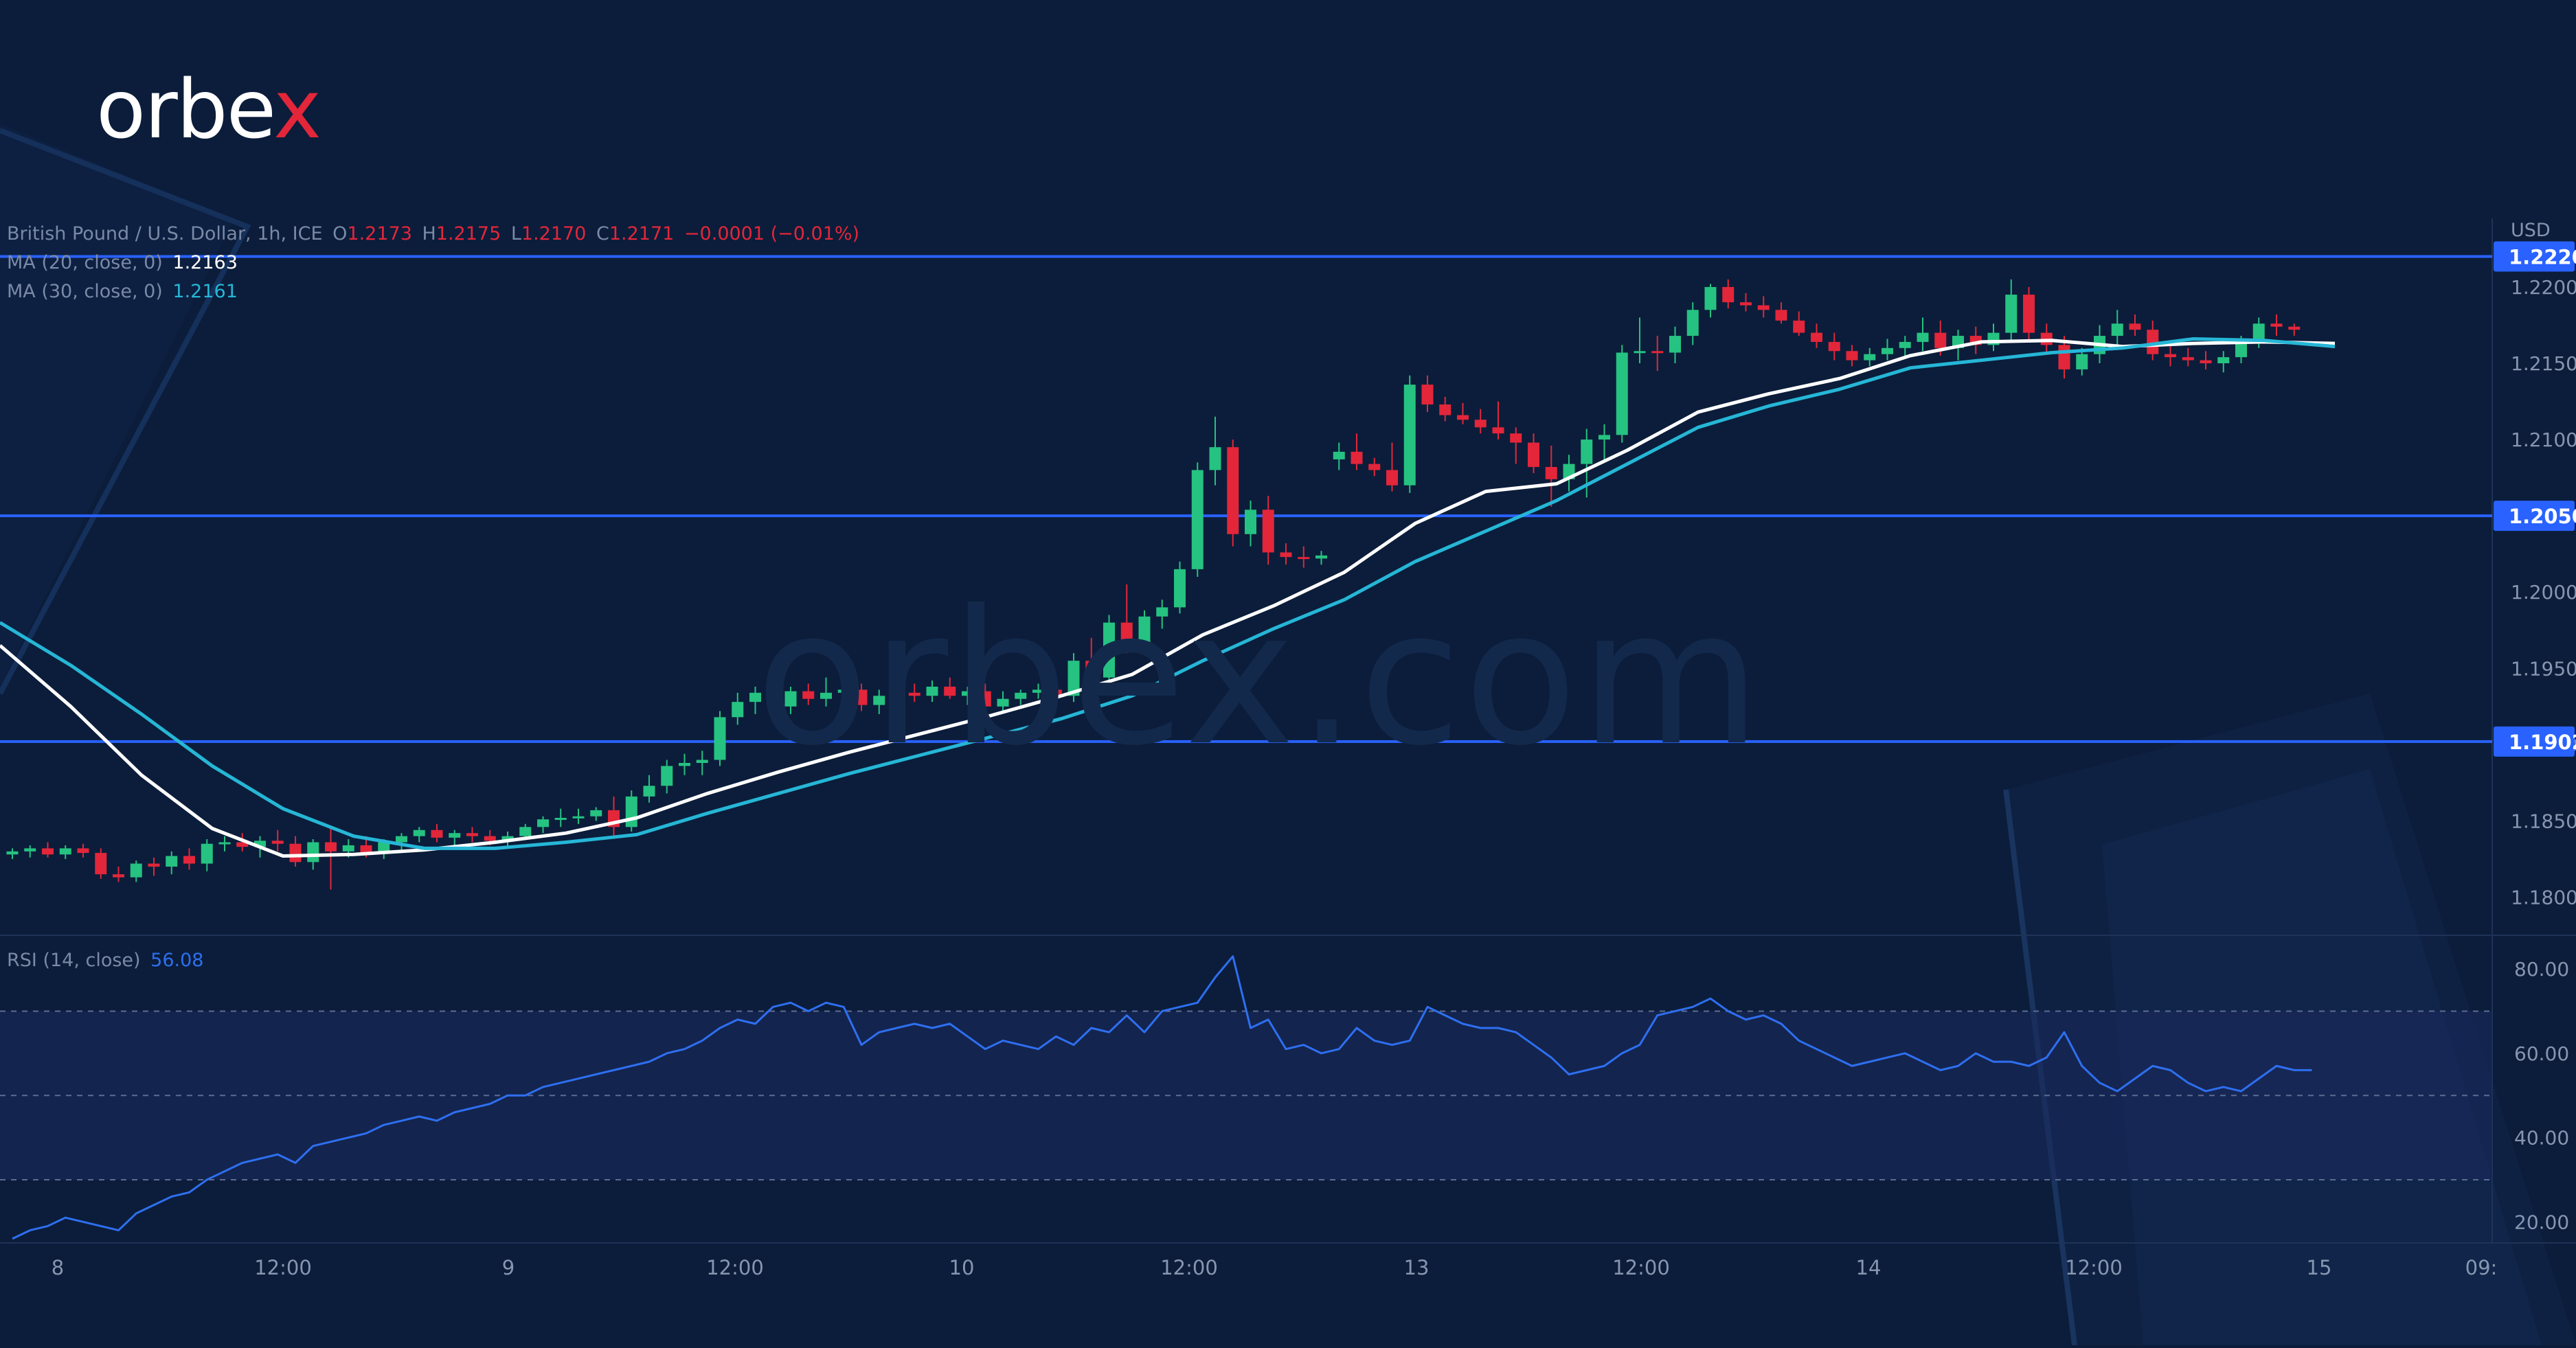 The height and width of the screenshot is (1348, 2576). What do you see at coordinates (2543, 897) in the screenshot?
I see `price-tick-label: 1.1800` at bounding box center [2543, 897].